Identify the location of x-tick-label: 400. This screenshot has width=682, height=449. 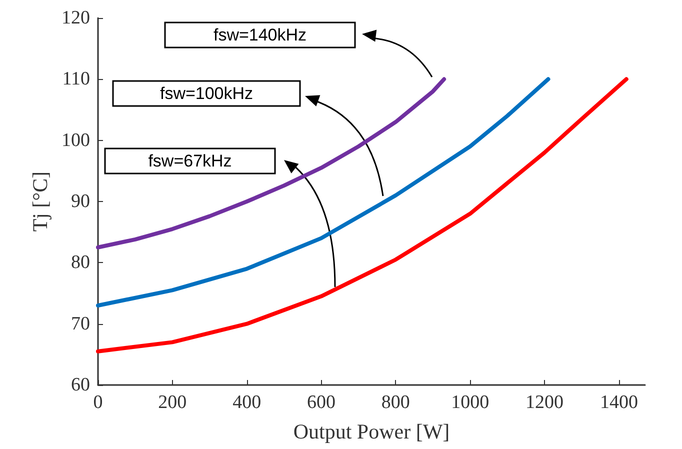
(247, 402).